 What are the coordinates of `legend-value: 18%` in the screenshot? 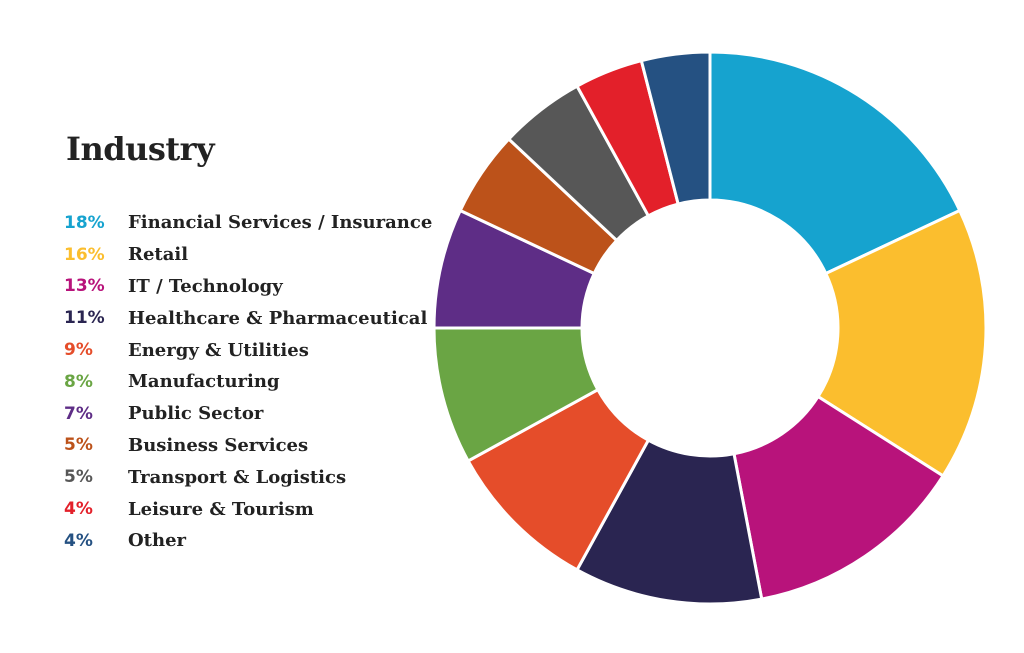 It's located at (84, 222).